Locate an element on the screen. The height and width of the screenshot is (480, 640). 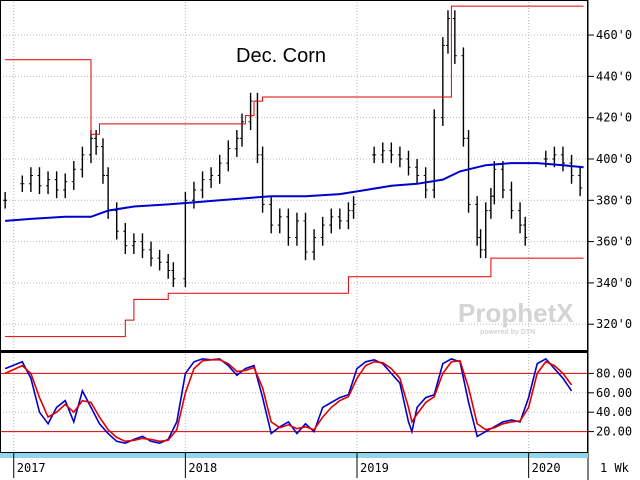
price-tick-label: 460'0 is located at coordinates (614, 35).